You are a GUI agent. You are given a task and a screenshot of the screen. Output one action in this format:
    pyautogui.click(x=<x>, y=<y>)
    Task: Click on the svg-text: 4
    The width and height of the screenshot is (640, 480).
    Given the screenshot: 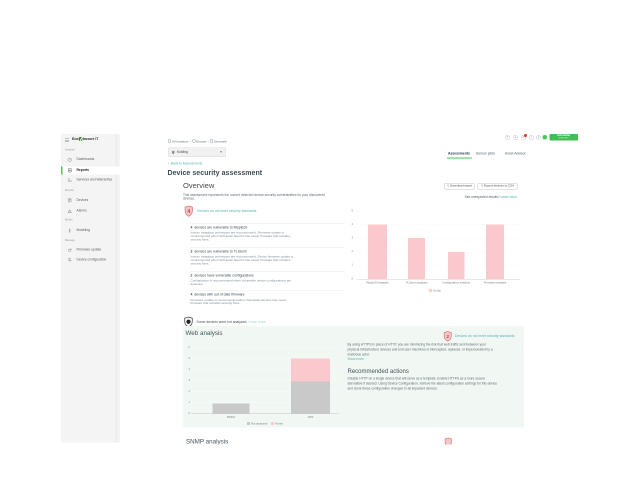 What is the action you would take?
    pyautogui.click(x=188, y=211)
    